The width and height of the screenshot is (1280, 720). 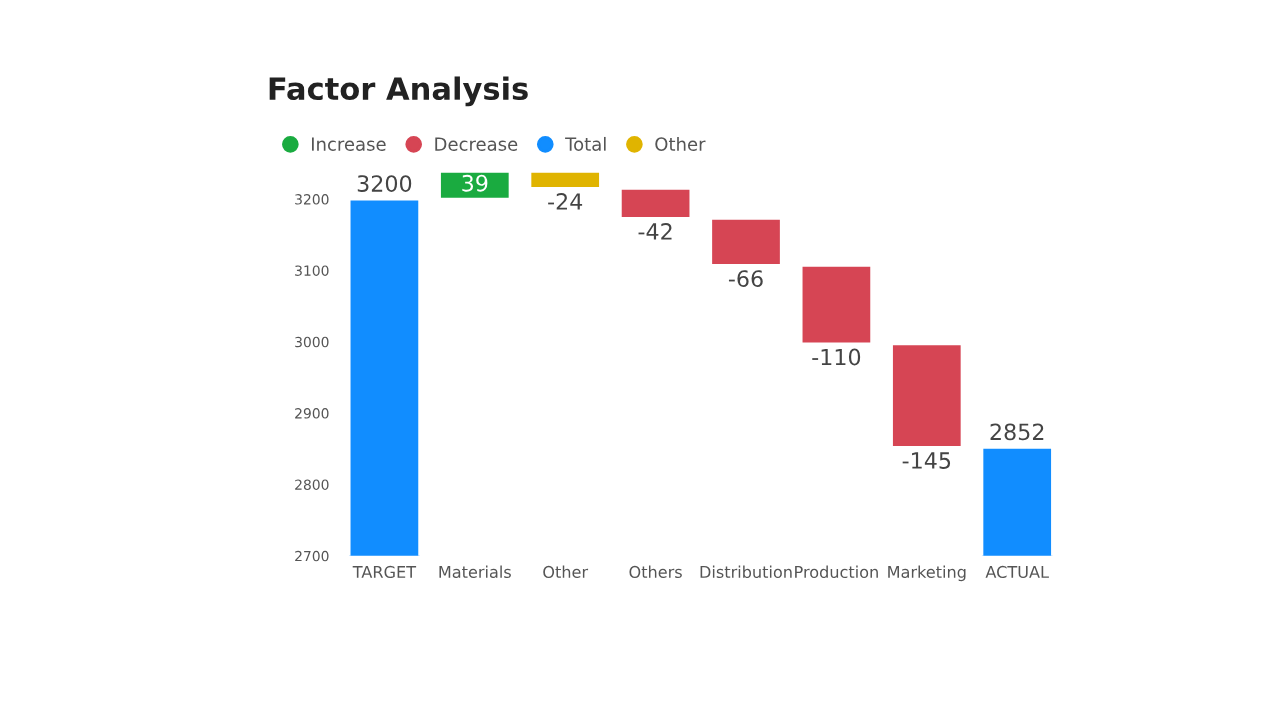 What do you see at coordinates (680, 143) in the screenshot?
I see `legend-label: Other` at bounding box center [680, 143].